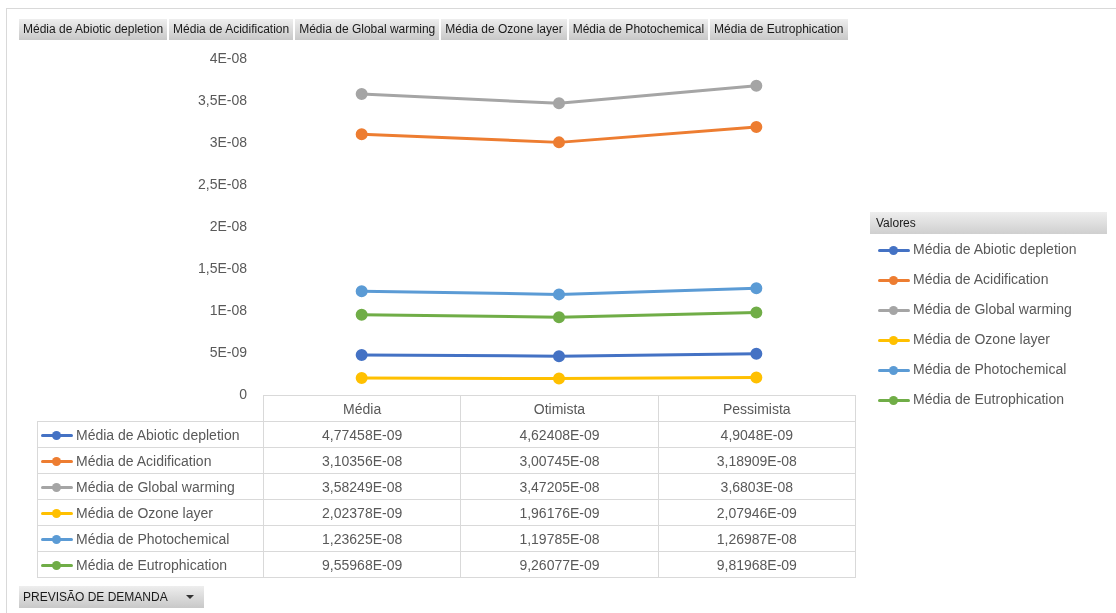 The image size is (1116, 613). Describe the element at coordinates (559, 512) in the screenshot. I see `data-label: 1,96176E-09` at that location.